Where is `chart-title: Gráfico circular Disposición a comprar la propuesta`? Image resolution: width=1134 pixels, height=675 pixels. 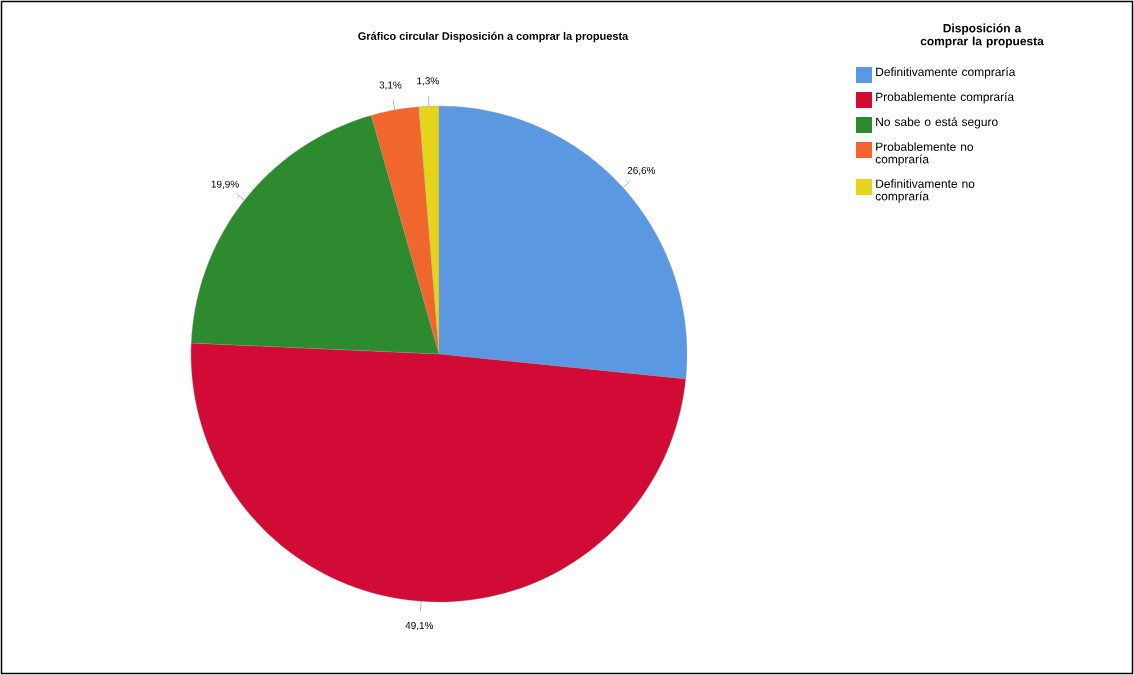
chart-title: Gráfico circular Disposición a comprar la propuesta is located at coordinates (493, 37).